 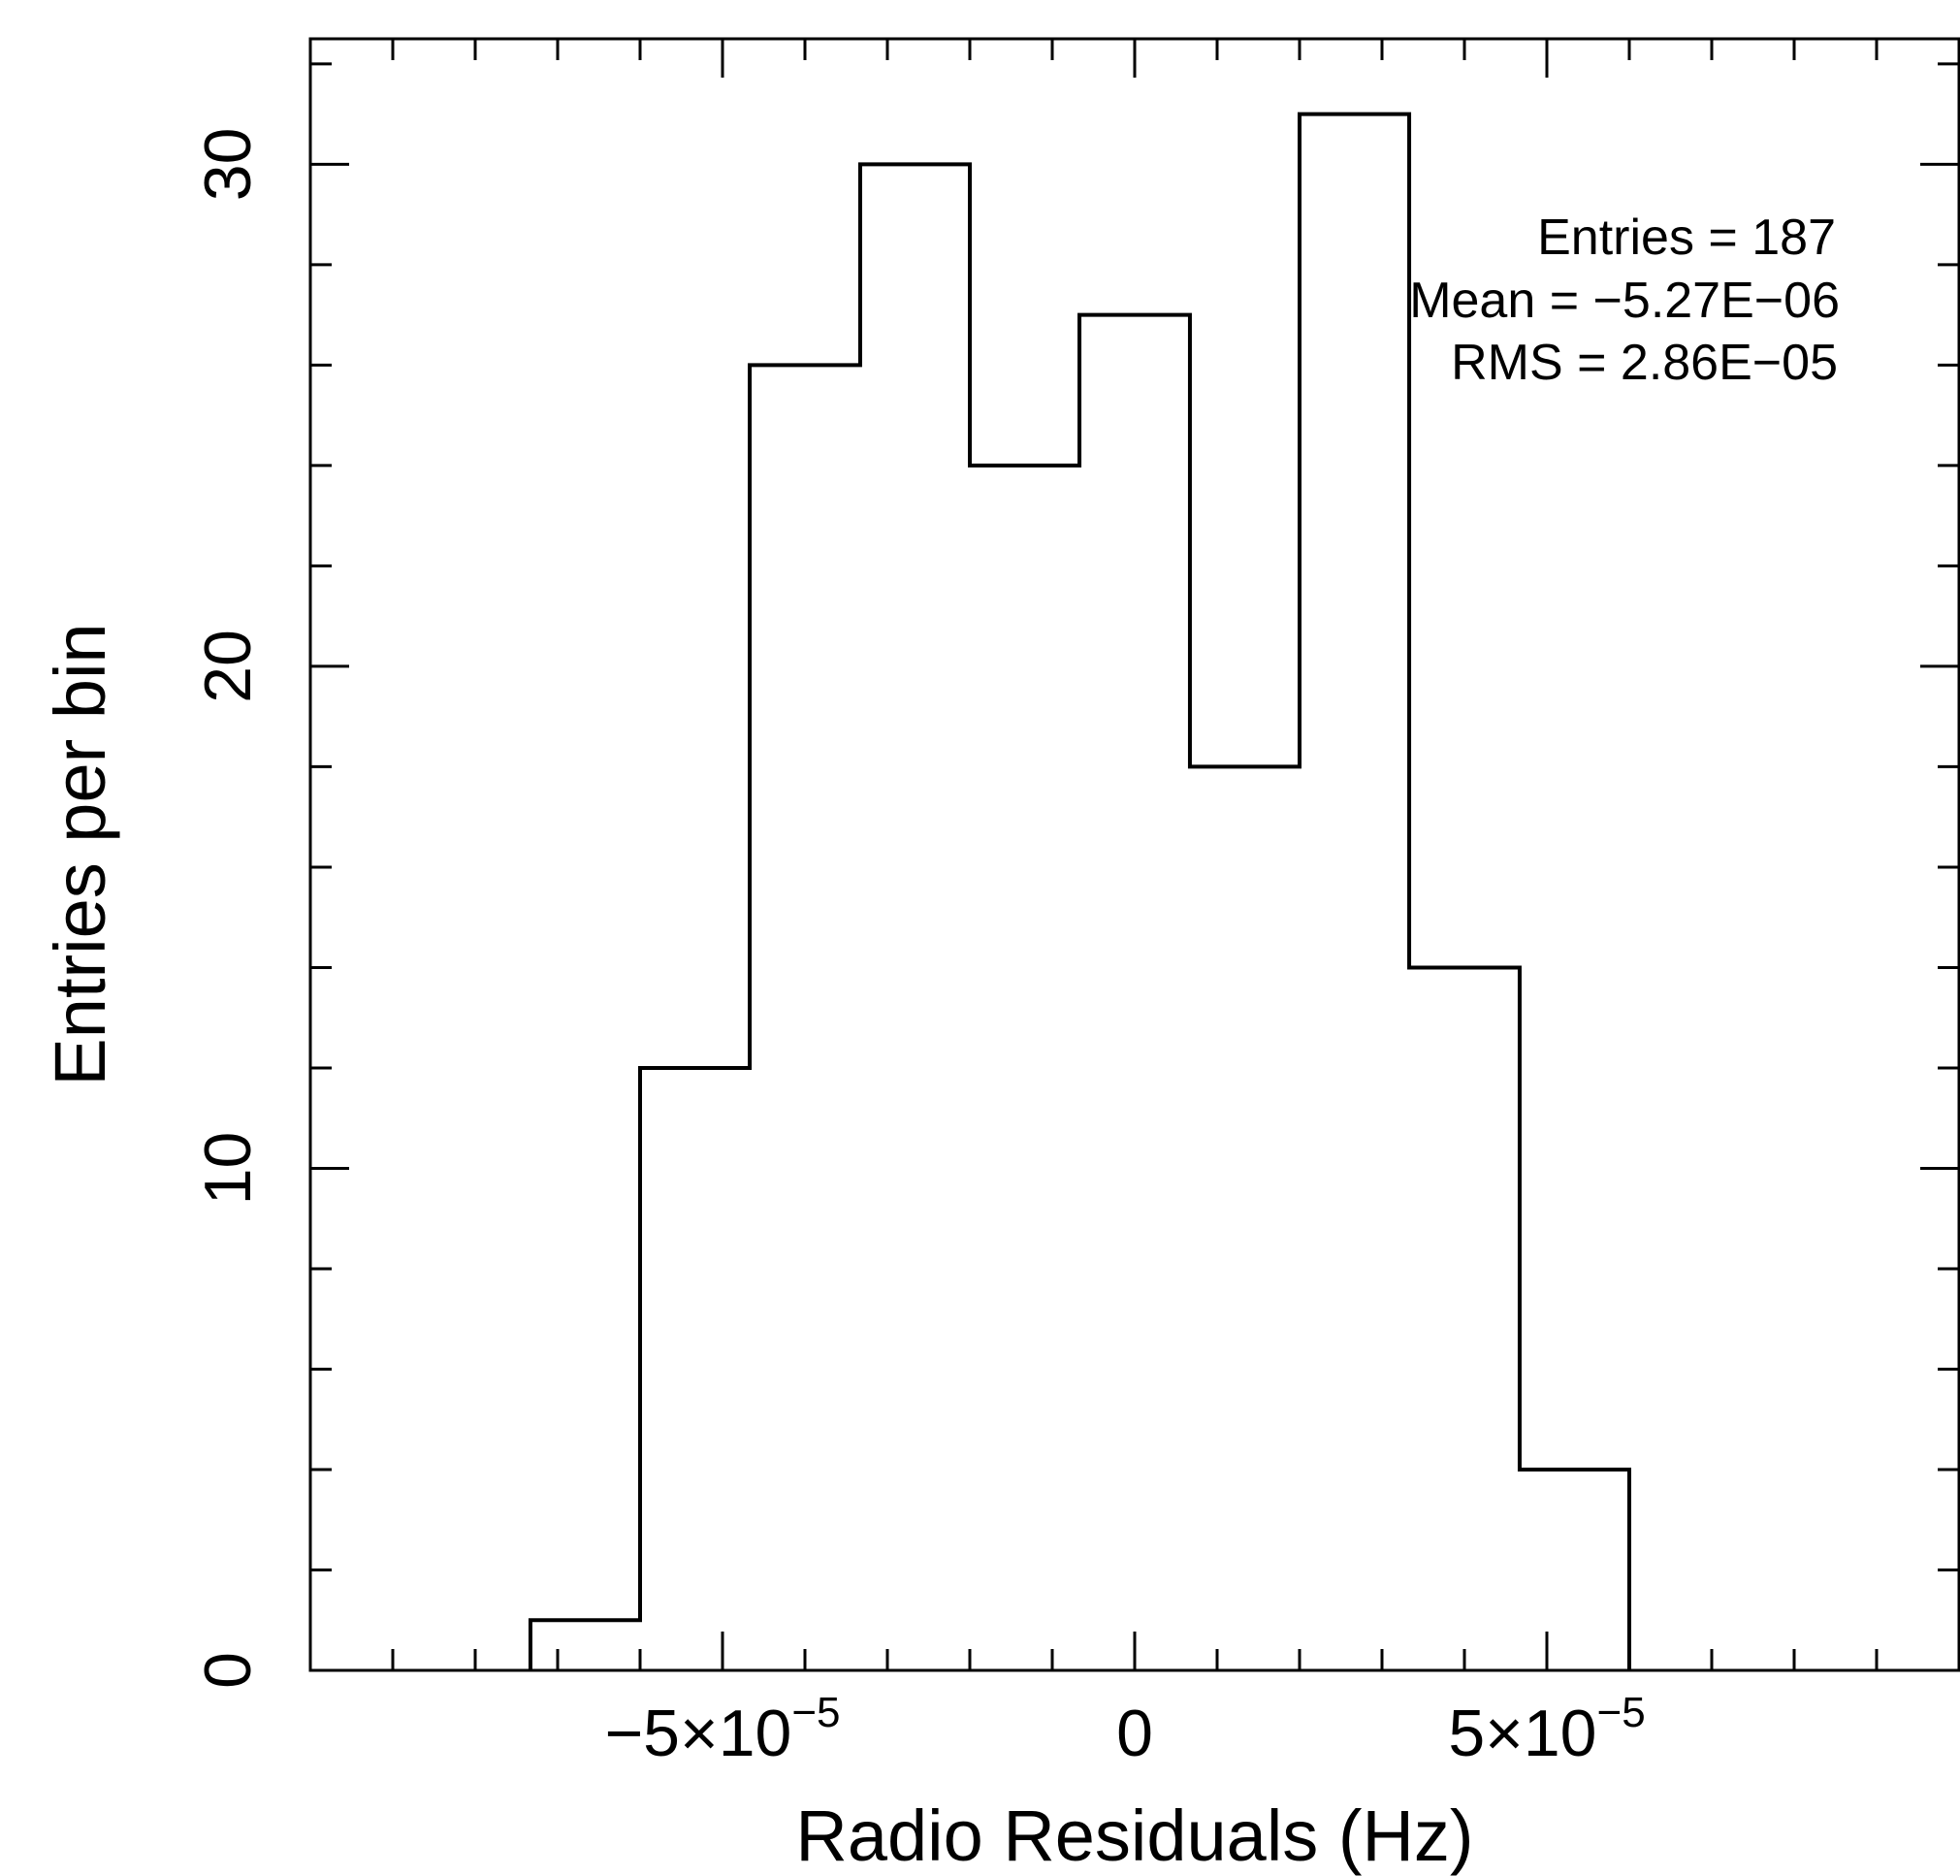 What do you see at coordinates (228, 165) in the screenshot?
I see `y-tick-label: 30` at bounding box center [228, 165].